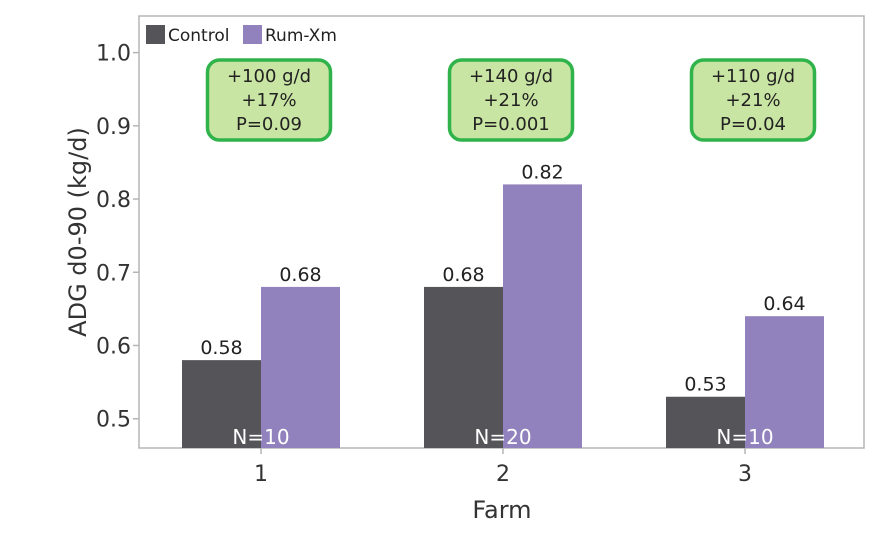  I want to click on sample-size-farm-1: N=10, so click(260, 437).